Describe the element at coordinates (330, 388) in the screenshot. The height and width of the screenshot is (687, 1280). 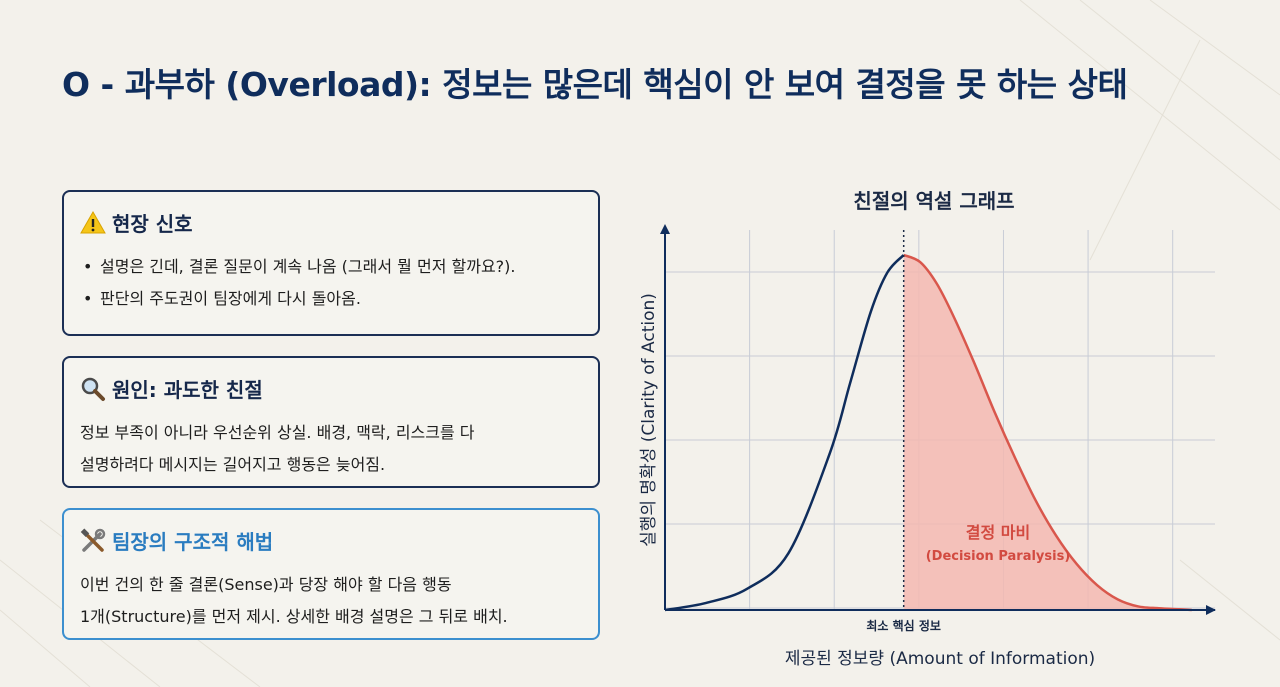
I see `card-header: 원인: 과도한 친절` at that location.